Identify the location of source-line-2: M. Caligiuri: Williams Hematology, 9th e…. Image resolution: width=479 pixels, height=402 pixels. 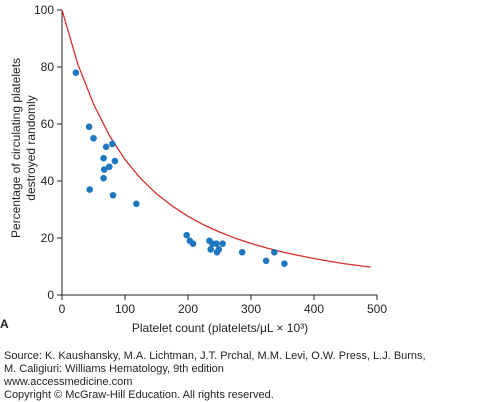
(114, 369).